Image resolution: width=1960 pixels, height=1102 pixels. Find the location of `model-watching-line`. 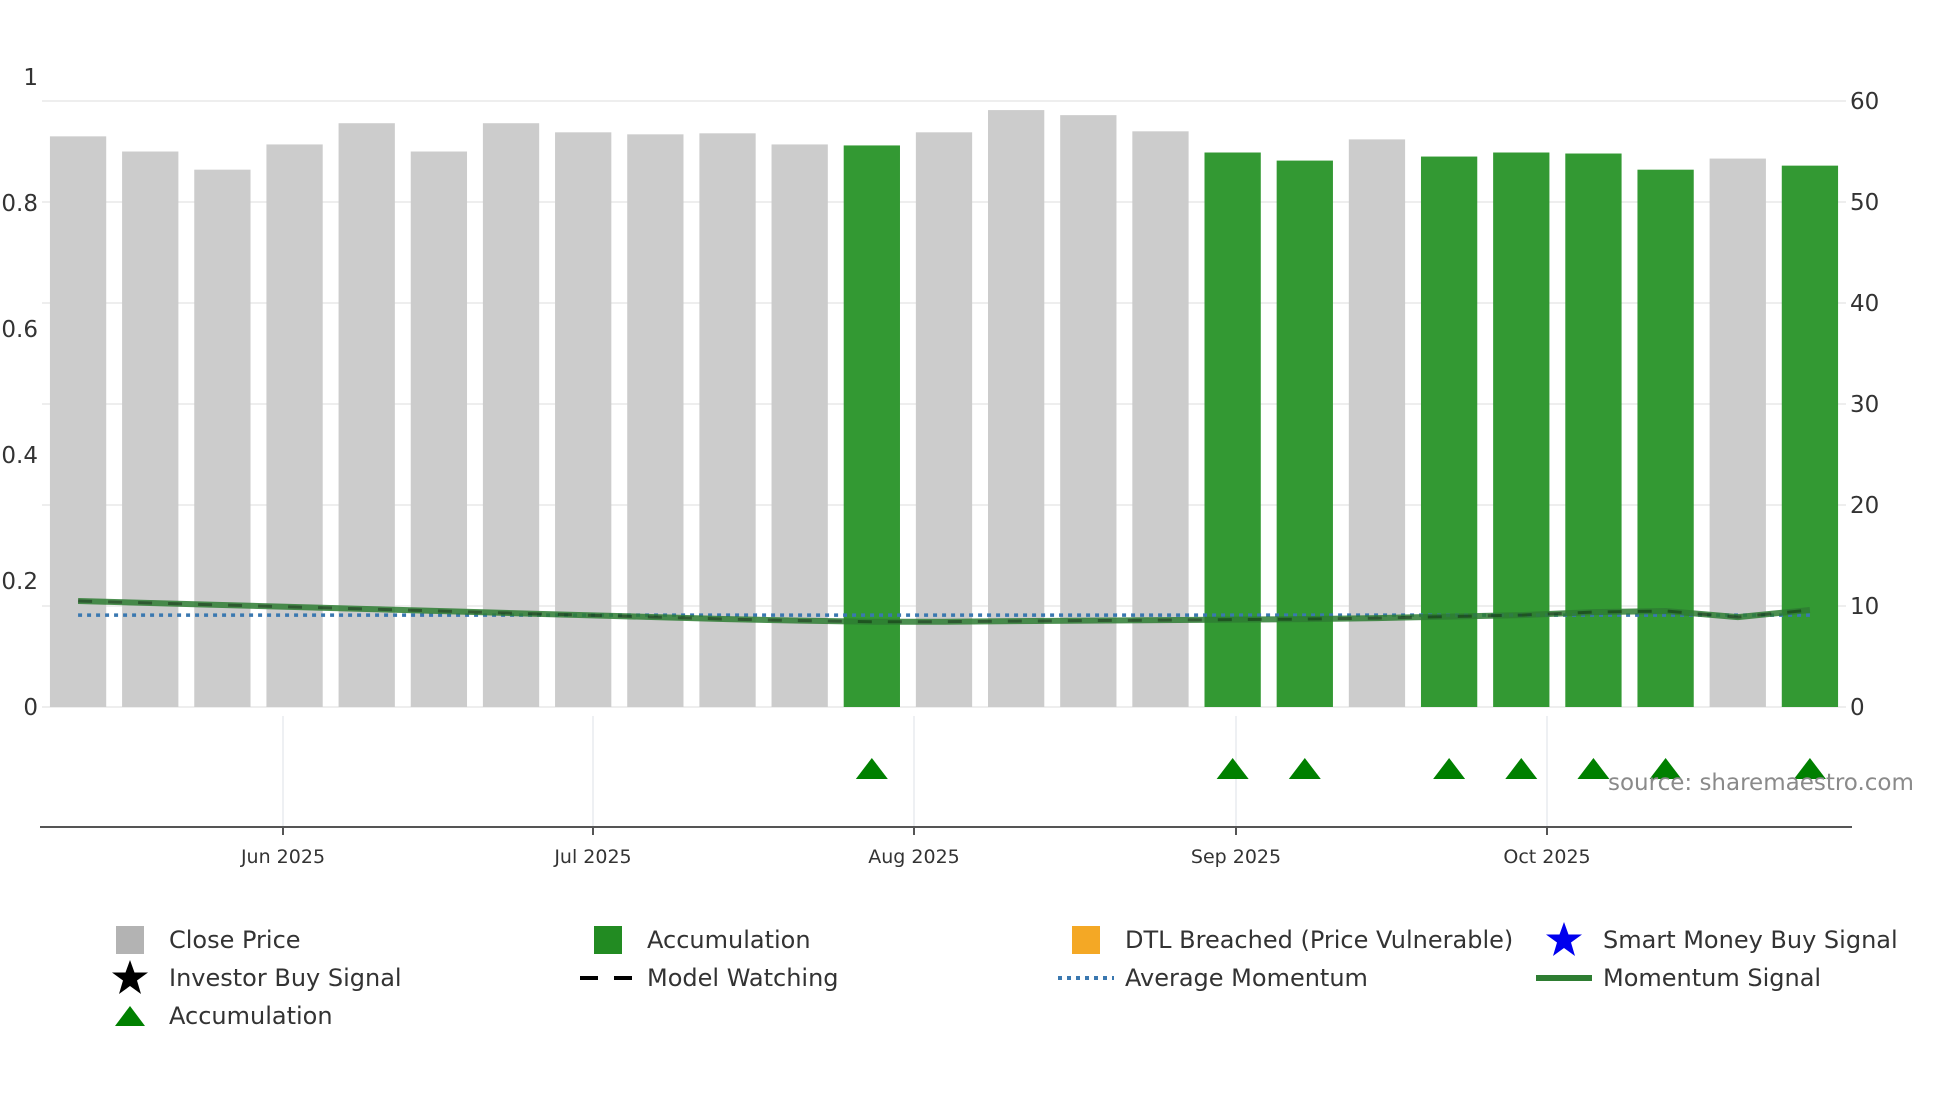

model-watching-line is located at coordinates (944, 611).